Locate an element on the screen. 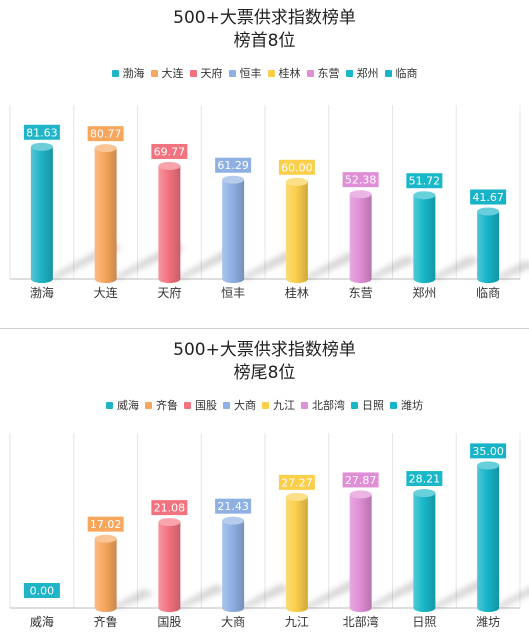 This screenshot has height=639, width=529. bar-shadow is located at coordinates (510, 269).